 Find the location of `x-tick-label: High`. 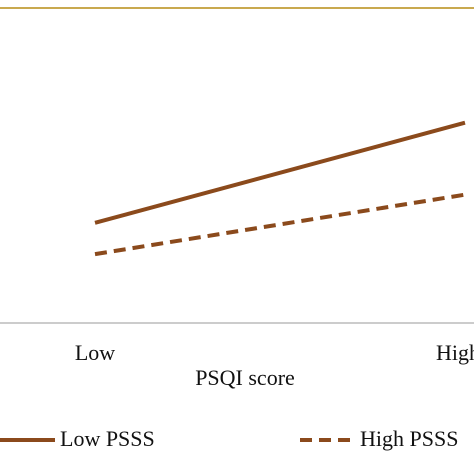

x-tick-label: High is located at coordinates (455, 352).